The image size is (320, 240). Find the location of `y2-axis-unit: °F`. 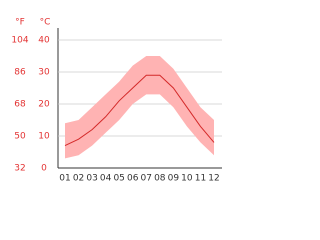

y2-axis-unit: °F is located at coordinates (20, 23).